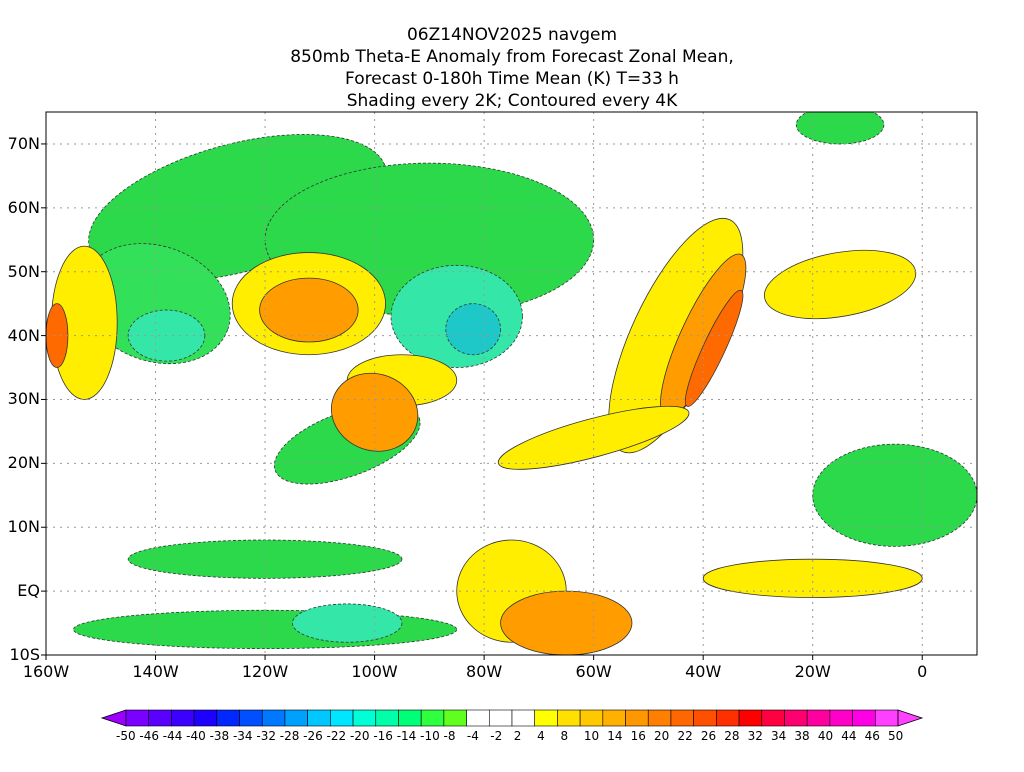 The width and height of the screenshot is (1024, 772). I want to click on colorbar-tick-label: 8, so click(564, 736).